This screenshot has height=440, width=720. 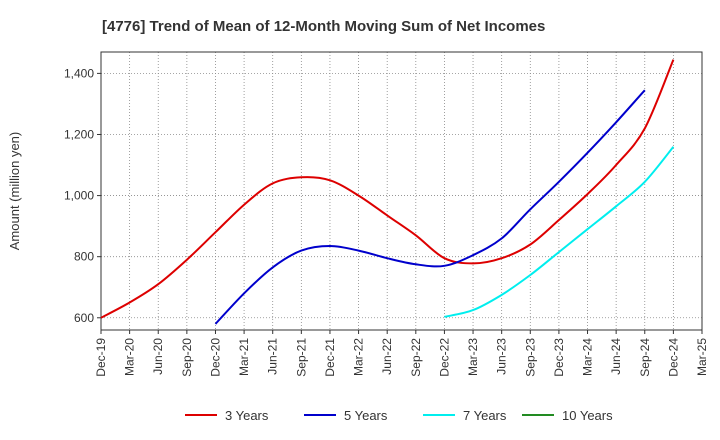 What do you see at coordinates (416, 357) in the screenshot?
I see `x-tick-label: Sep-22` at bounding box center [416, 357].